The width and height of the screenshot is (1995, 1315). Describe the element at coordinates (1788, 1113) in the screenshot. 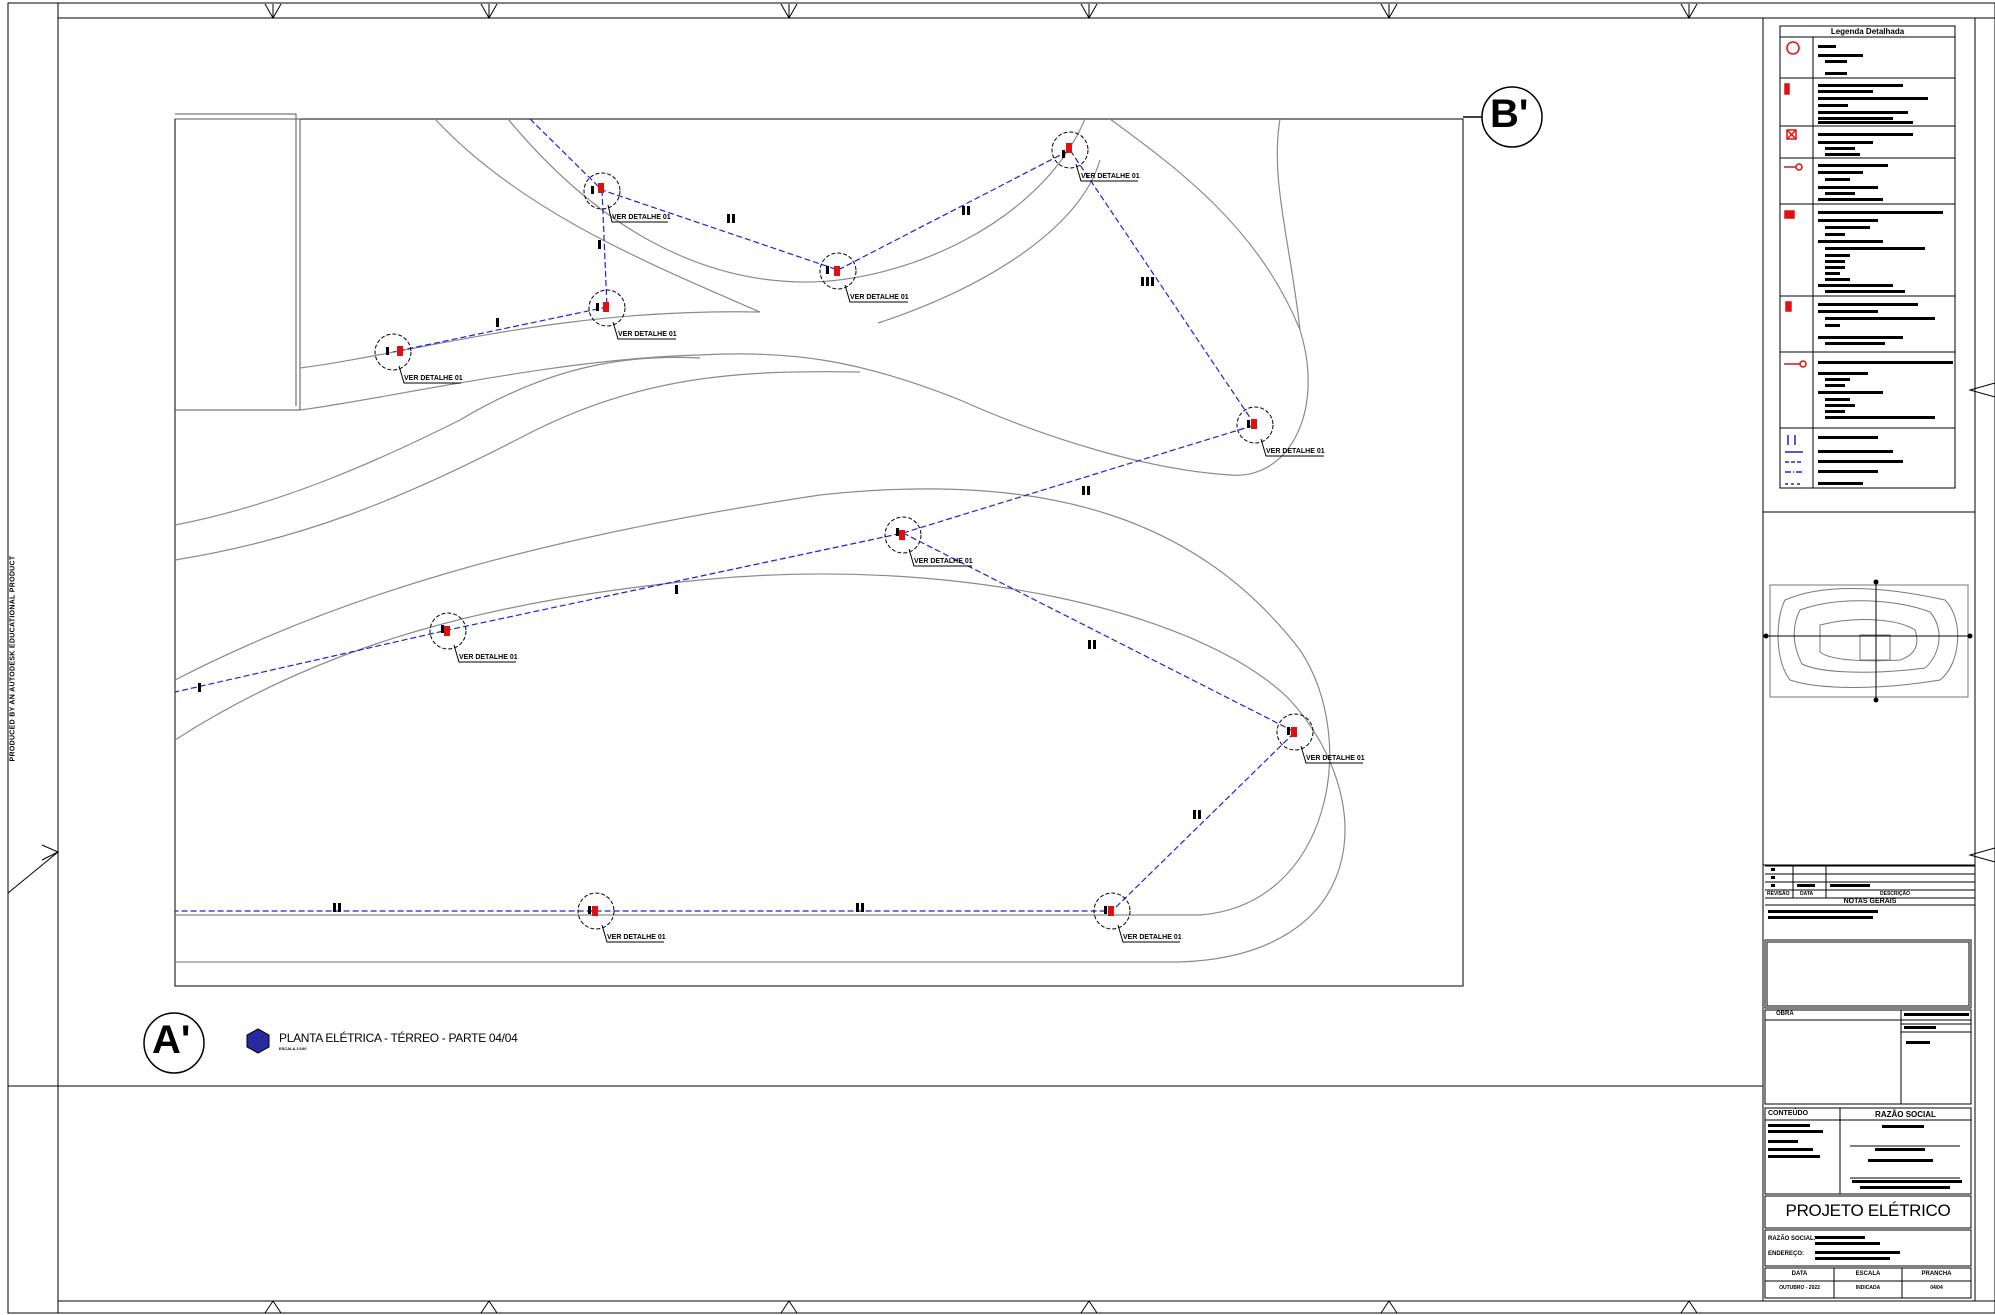

I see `conteudo-label: CONTEÚDO` at that location.